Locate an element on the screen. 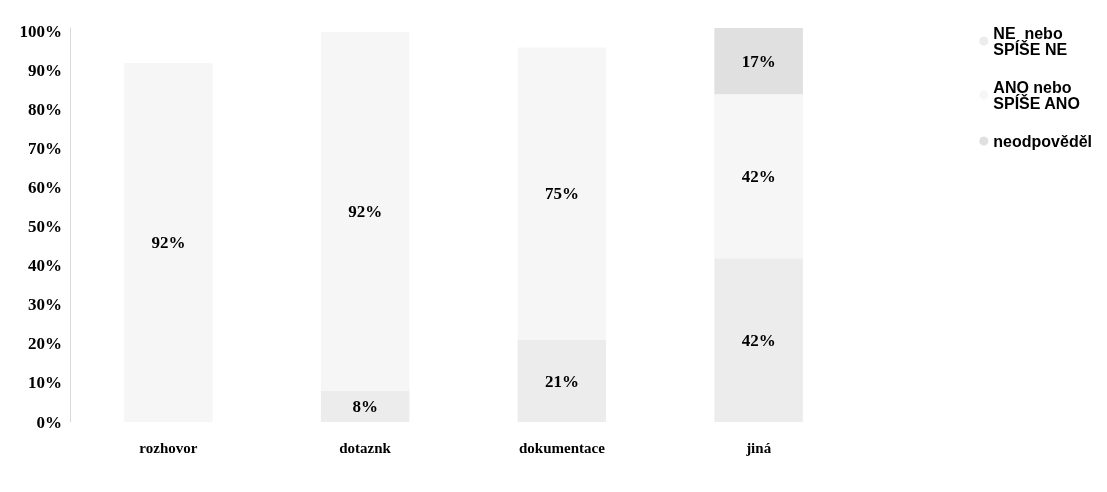 The height and width of the screenshot is (492, 1107). data-label: 21% is located at coordinates (561, 381).